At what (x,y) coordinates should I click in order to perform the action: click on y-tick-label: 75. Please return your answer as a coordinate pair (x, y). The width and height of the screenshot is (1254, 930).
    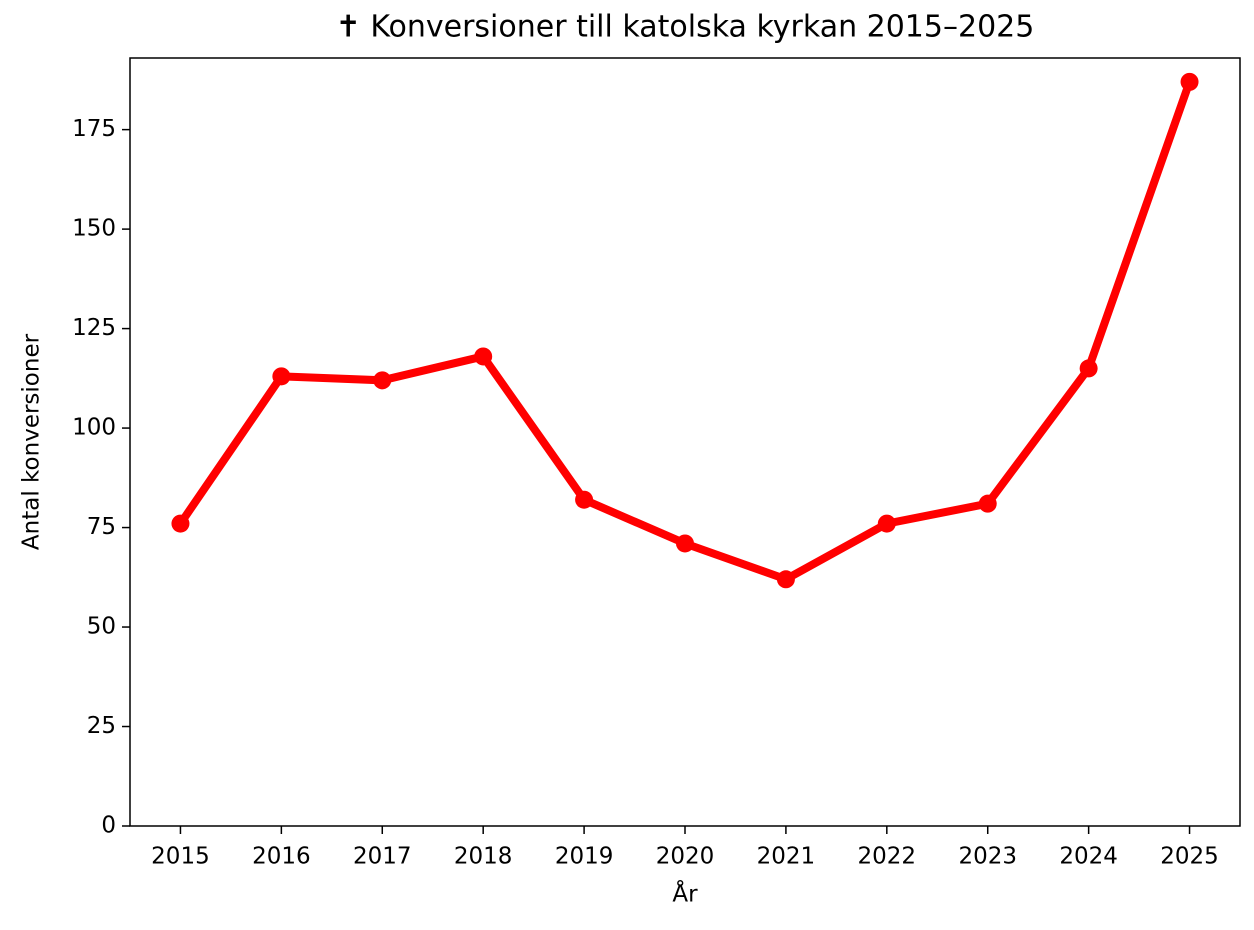
    Looking at the image, I should click on (101, 527).